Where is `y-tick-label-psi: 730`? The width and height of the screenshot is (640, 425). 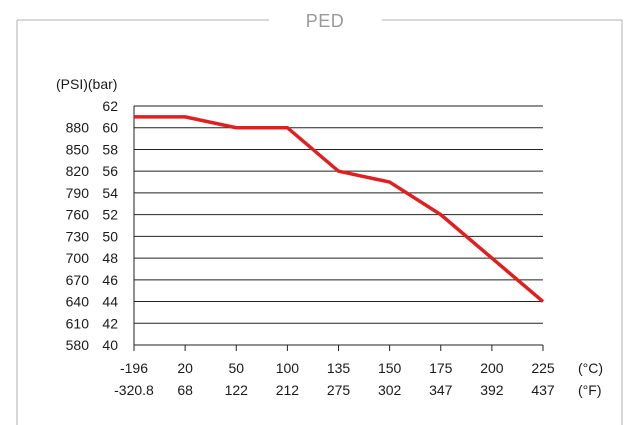 y-tick-label-psi: 730 is located at coordinates (78, 236).